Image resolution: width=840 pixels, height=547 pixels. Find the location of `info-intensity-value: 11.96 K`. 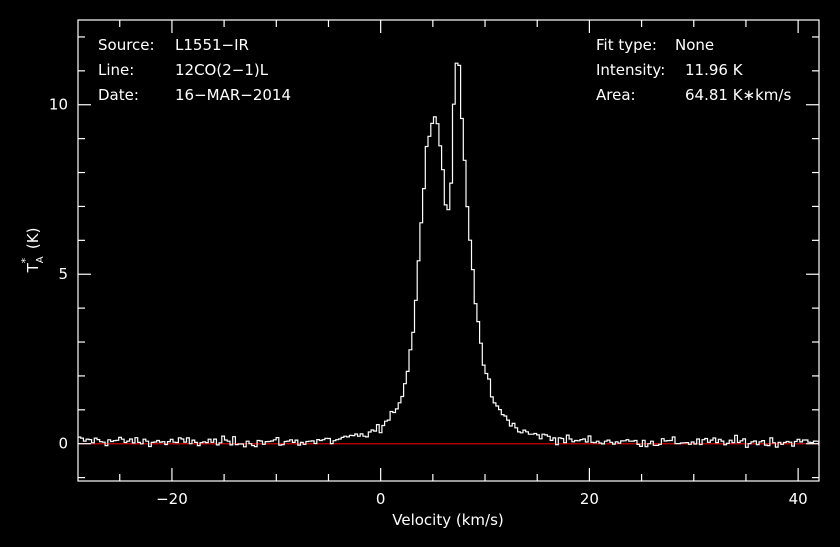

info-intensity-value: 11.96 K is located at coordinates (714, 70).